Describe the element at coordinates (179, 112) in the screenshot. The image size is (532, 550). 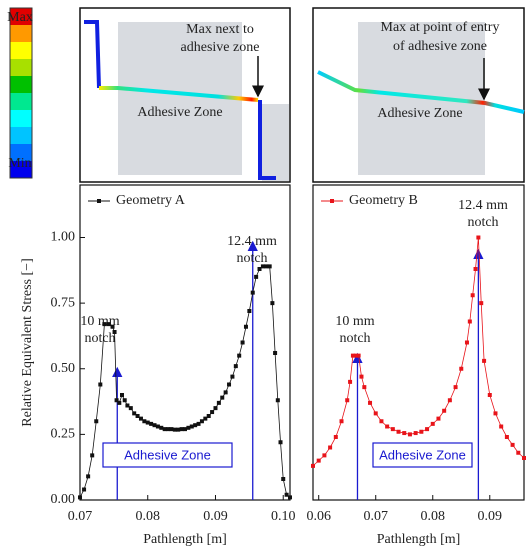
I see `inset-zone: Adhesive Zone` at that location.